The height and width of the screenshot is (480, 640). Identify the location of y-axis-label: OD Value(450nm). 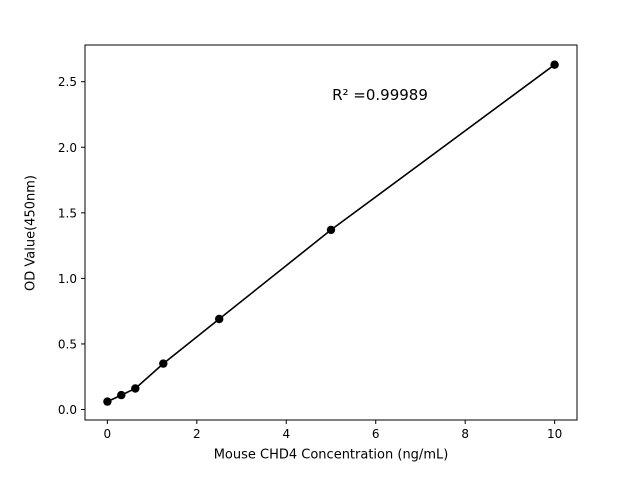
(31, 233).